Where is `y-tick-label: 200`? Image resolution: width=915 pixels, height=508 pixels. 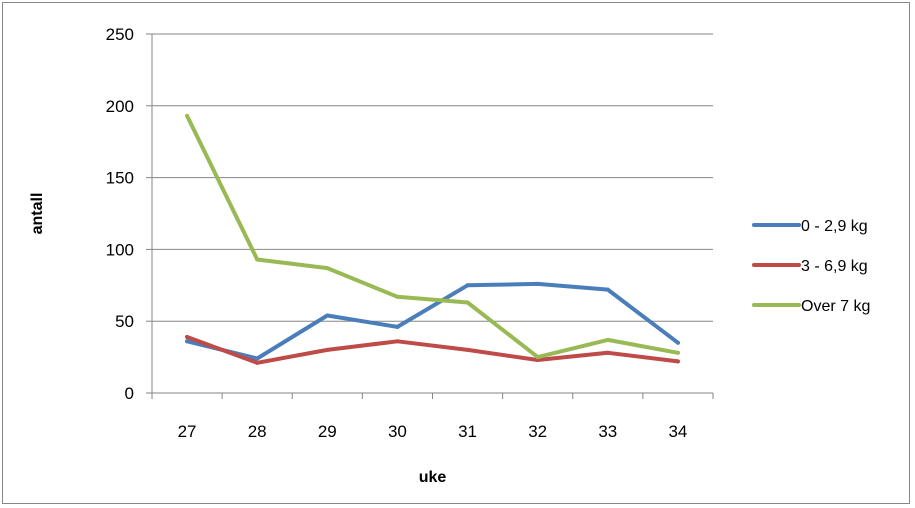 y-tick-label: 200 is located at coordinates (120, 106).